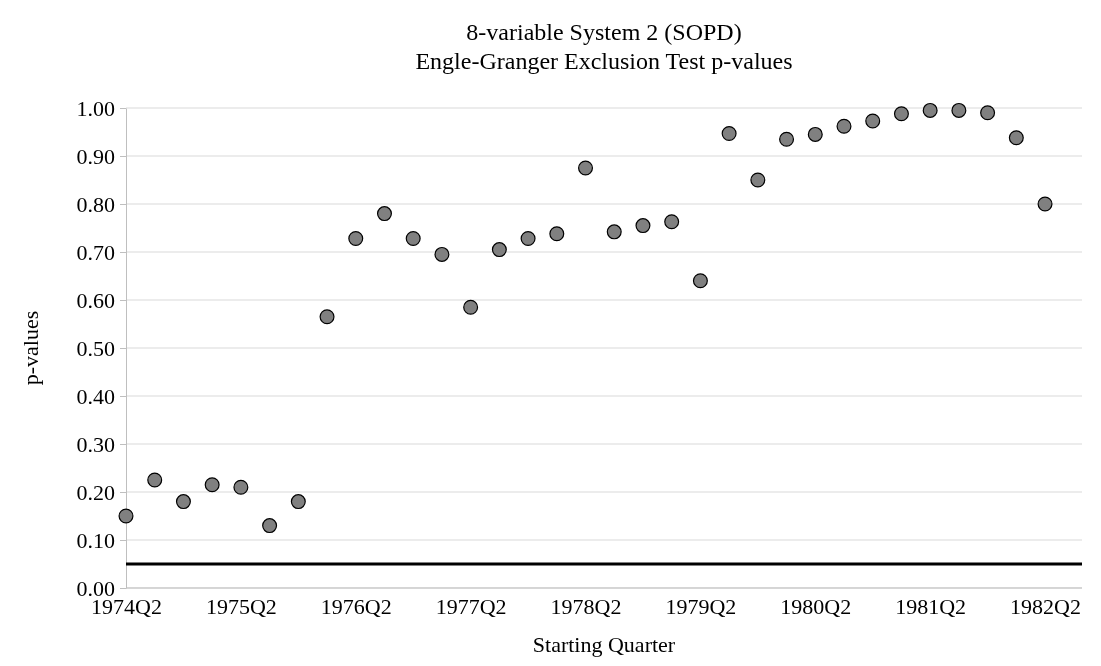 Image resolution: width=1101 pixels, height=666 pixels. What do you see at coordinates (931, 606) in the screenshot?
I see `x-tick-label: 1981Q2` at bounding box center [931, 606].